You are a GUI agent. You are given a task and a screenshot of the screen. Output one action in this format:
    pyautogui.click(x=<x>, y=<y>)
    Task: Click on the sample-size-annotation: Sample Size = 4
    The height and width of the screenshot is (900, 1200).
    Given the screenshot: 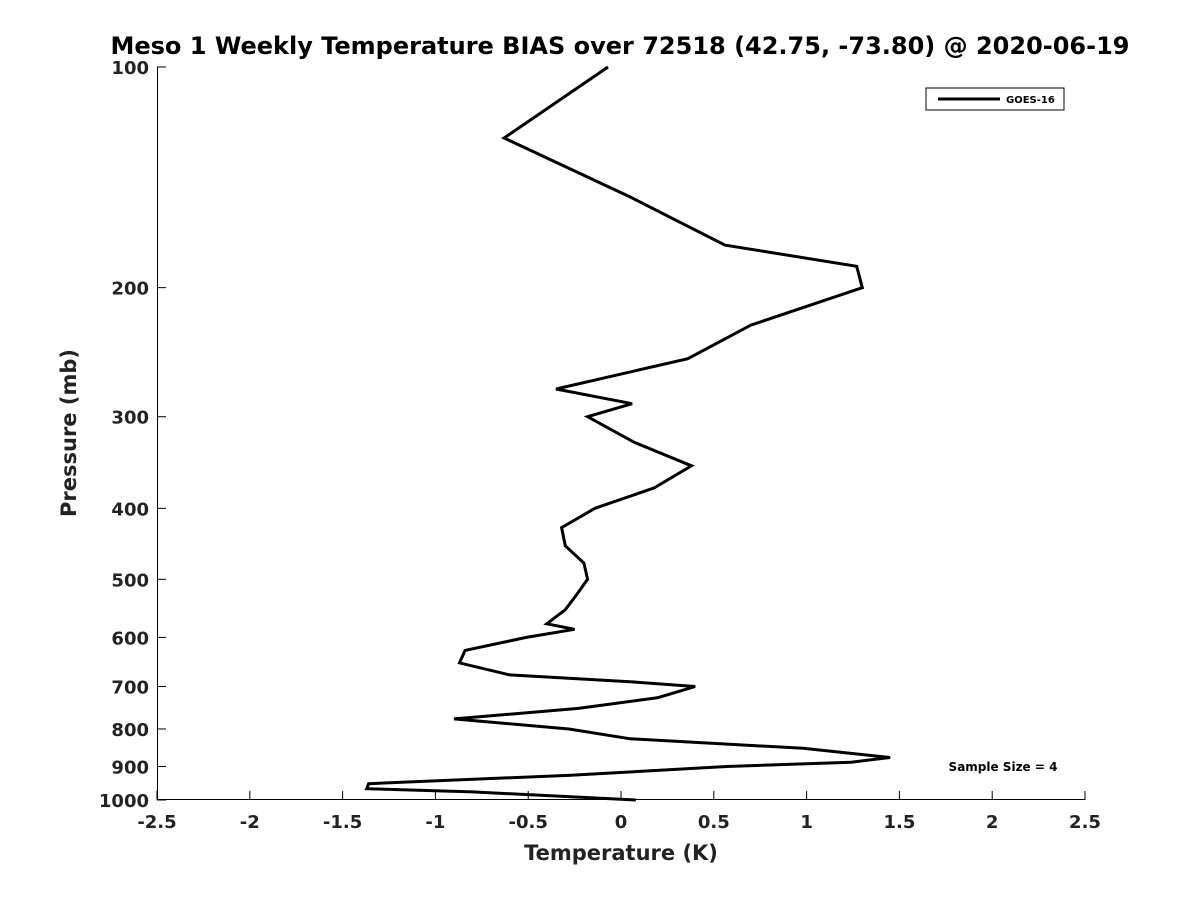 What is the action you would take?
    pyautogui.click(x=1003, y=767)
    